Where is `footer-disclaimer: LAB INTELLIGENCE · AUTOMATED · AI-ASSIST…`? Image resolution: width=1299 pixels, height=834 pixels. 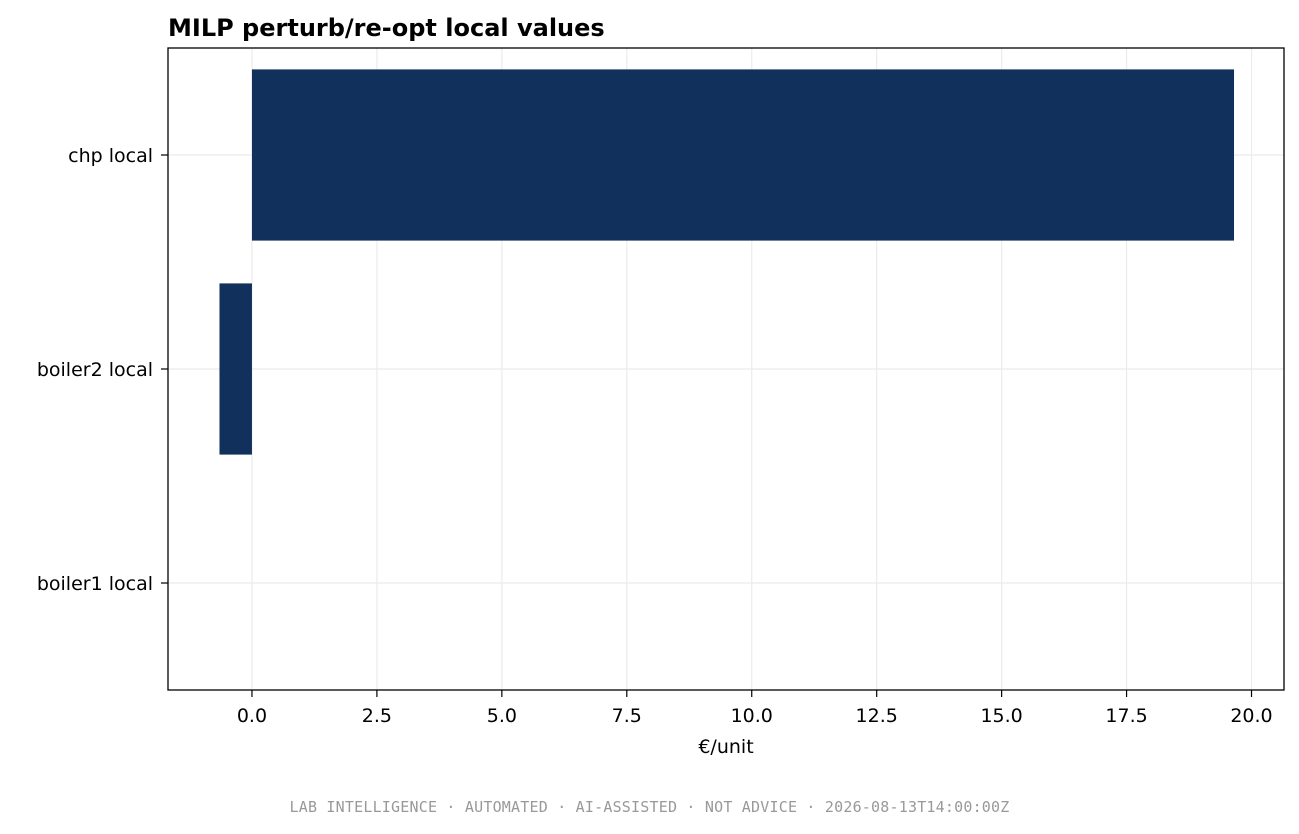 footer-disclaimer: LAB INTELLIGENCE · AUTOMATED · AI-ASSIST… is located at coordinates (649, 807).